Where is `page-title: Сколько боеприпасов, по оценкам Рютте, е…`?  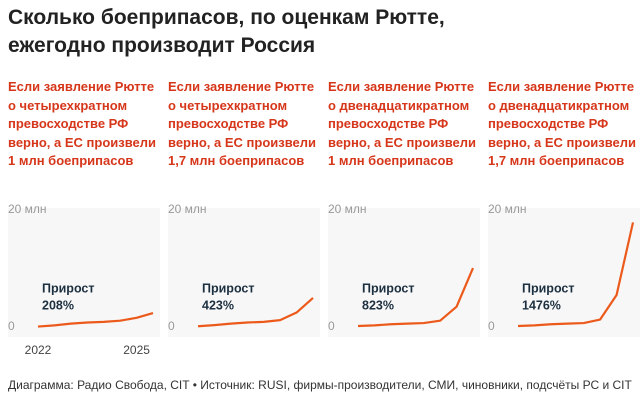
page-title: Сколько боеприпасов, по оценкам Рютте, е… is located at coordinates (226, 31).